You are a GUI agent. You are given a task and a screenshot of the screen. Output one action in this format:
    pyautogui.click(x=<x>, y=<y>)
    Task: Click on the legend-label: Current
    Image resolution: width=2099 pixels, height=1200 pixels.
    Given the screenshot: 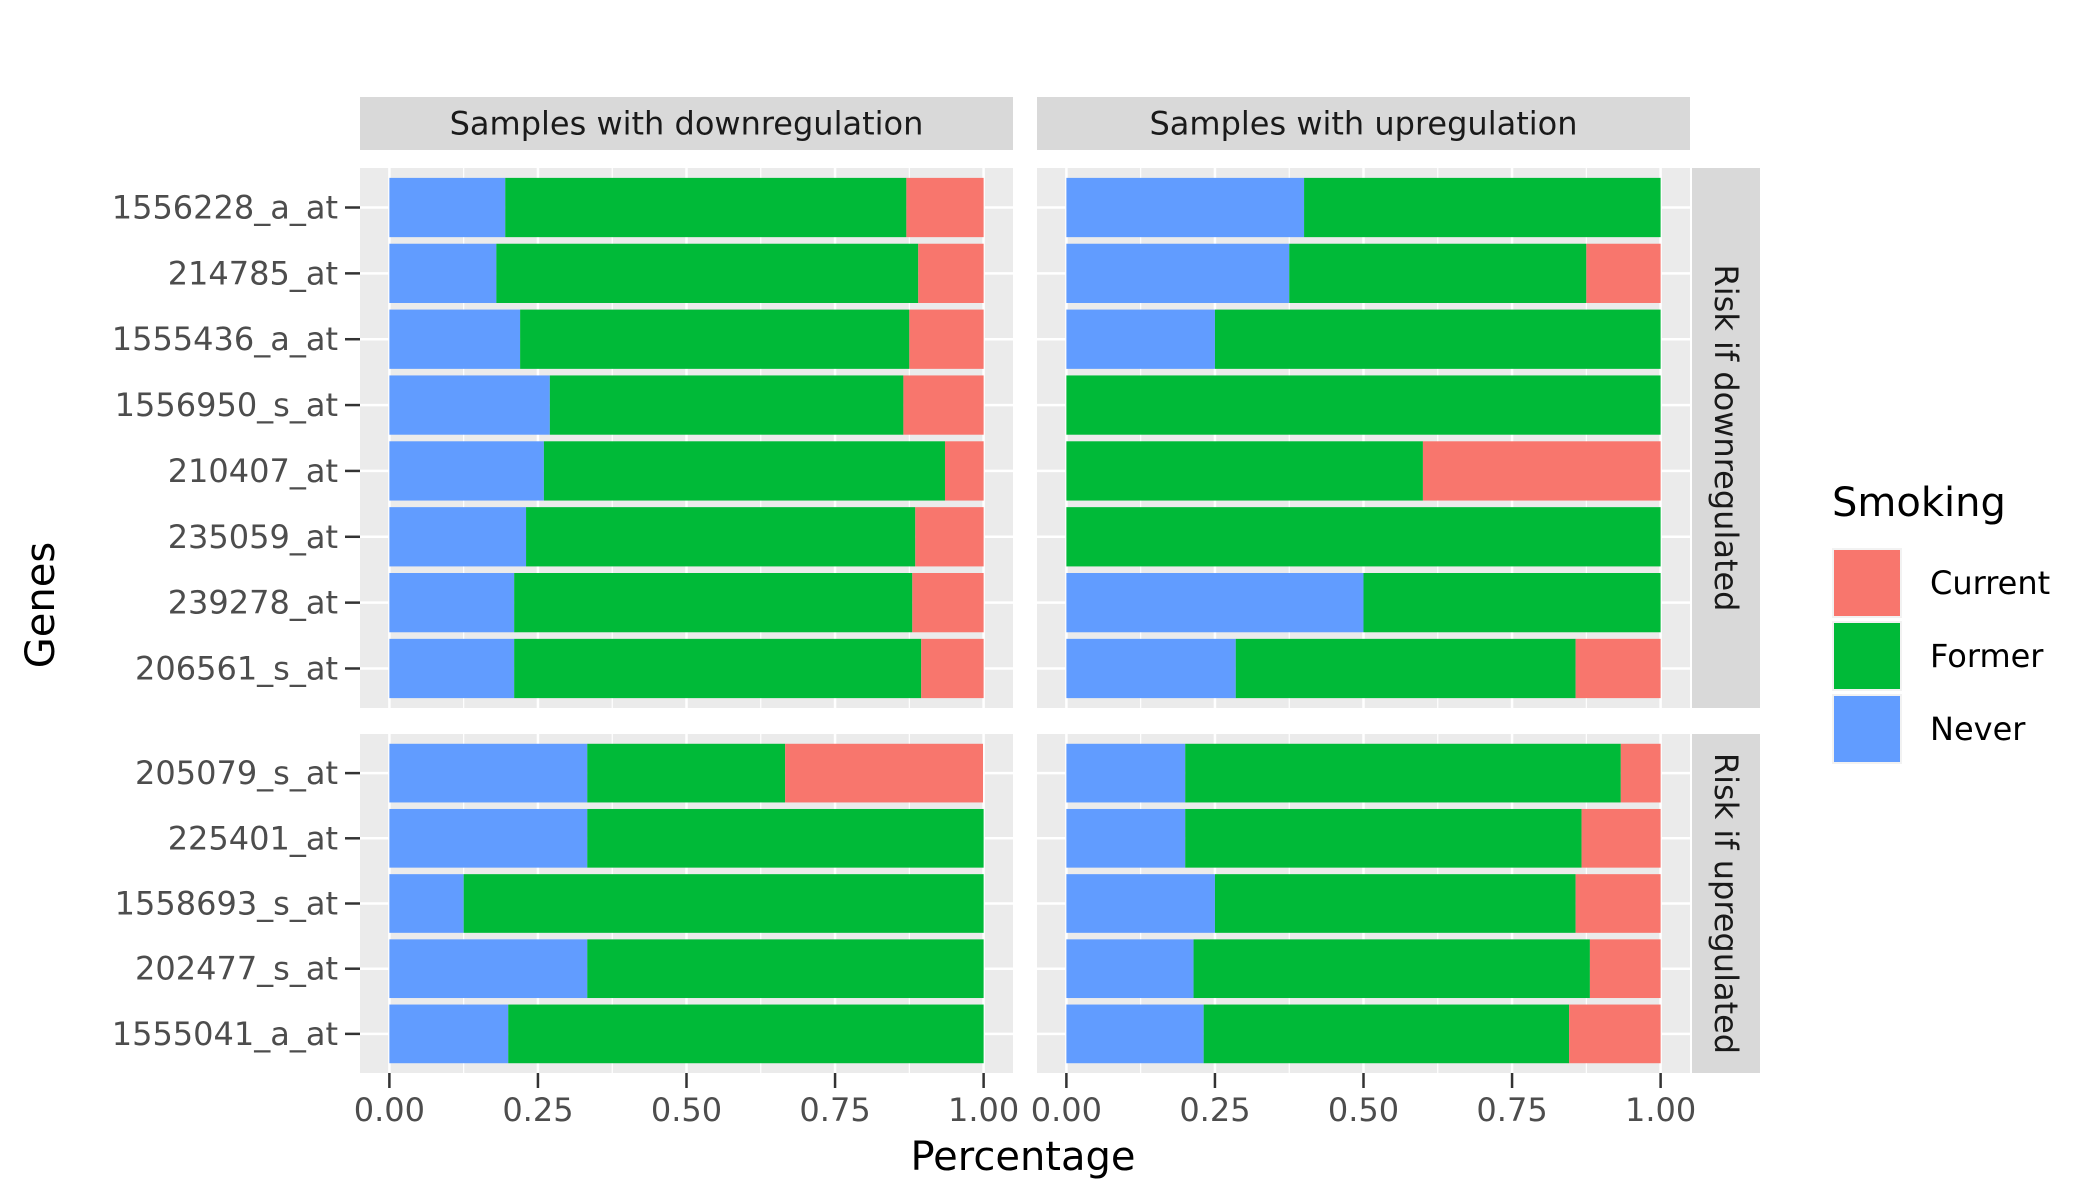 What is the action you would take?
    pyautogui.click(x=1990, y=583)
    